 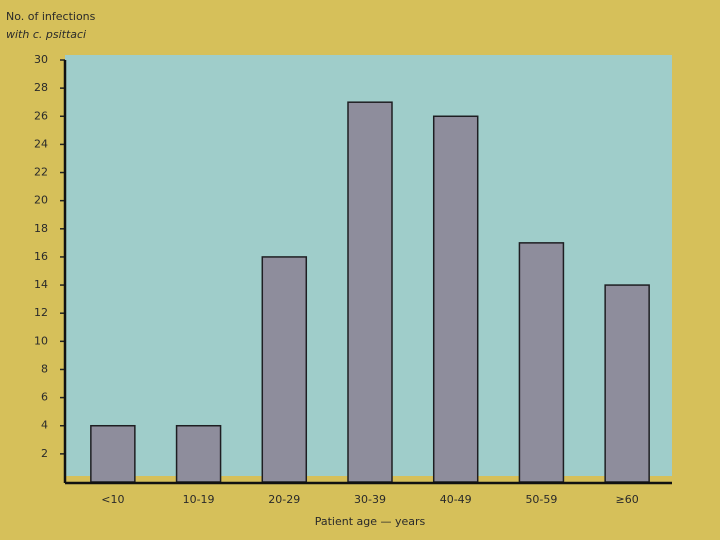 What do you see at coordinates (627, 499) in the screenshot?
I see `x-tick-label: ≥60` at bounding box center [627, 499].